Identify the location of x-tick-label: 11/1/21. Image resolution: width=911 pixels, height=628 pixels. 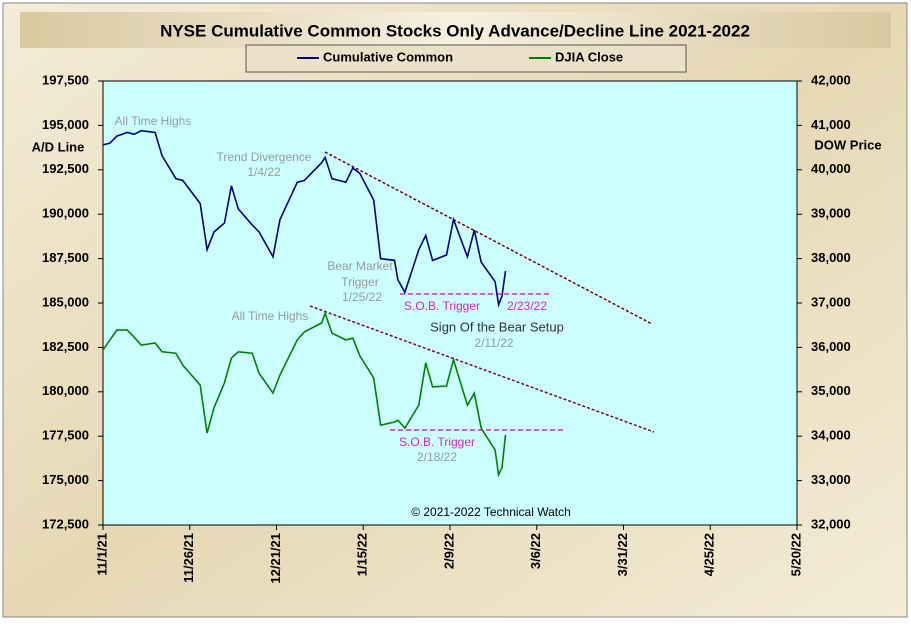
(101, 554).